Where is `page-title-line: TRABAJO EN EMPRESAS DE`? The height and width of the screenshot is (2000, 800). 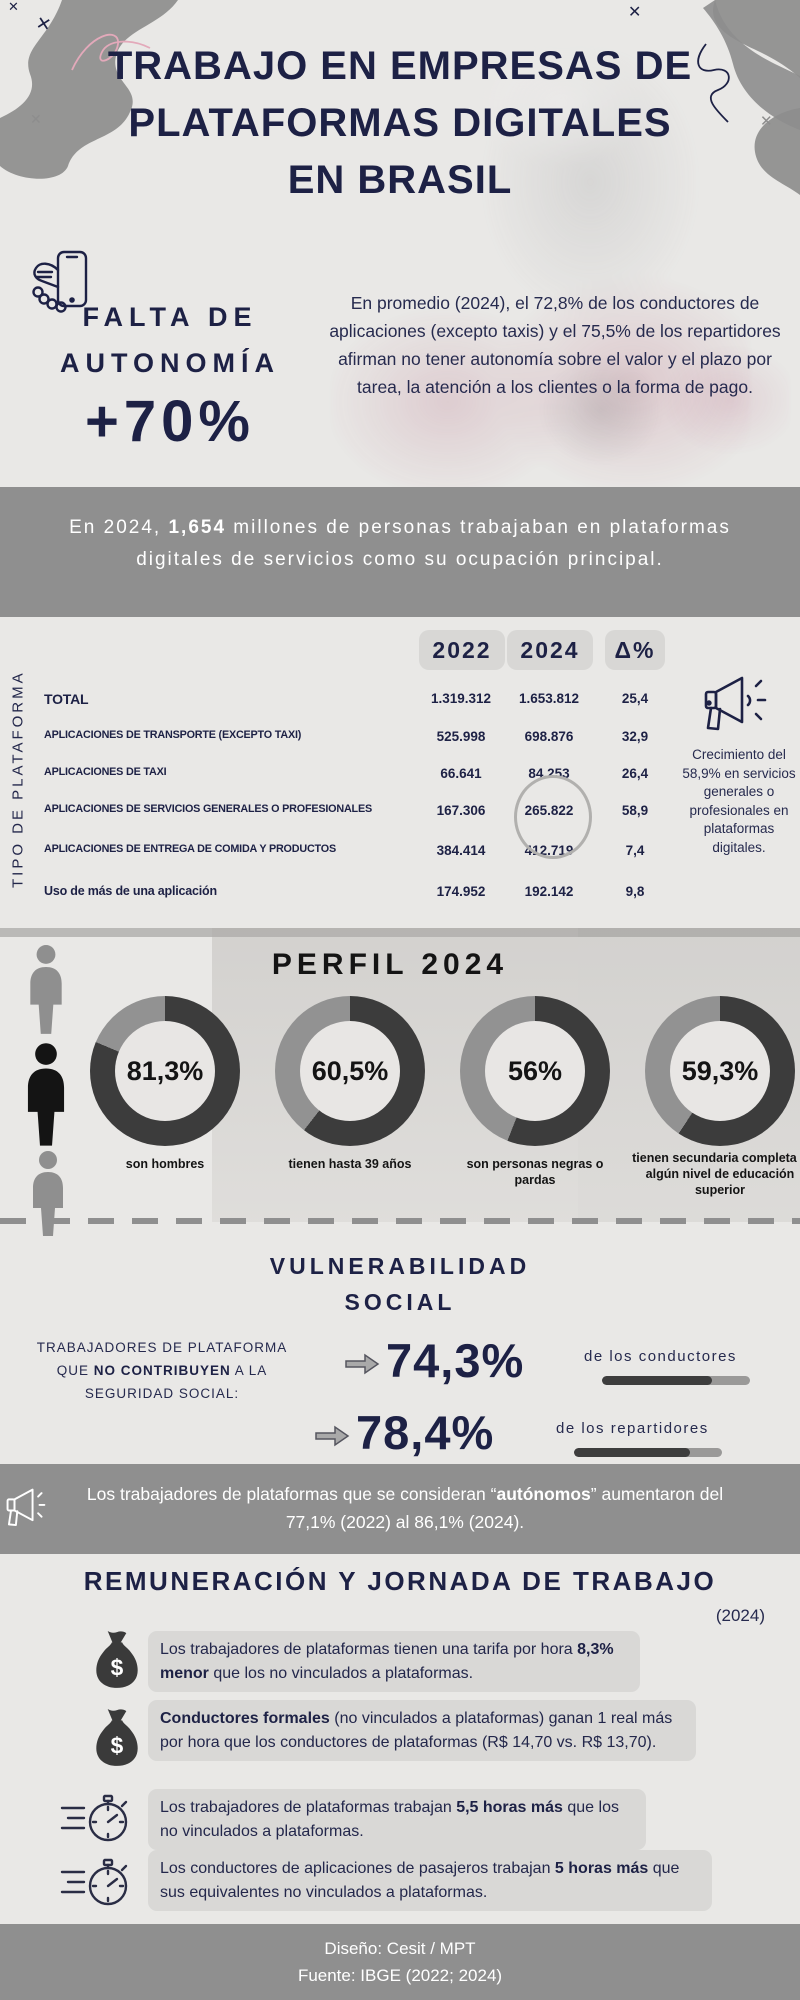
page-title-line: TRABAJO EN EMPRESAS DE is located at coordinates (400, 66).